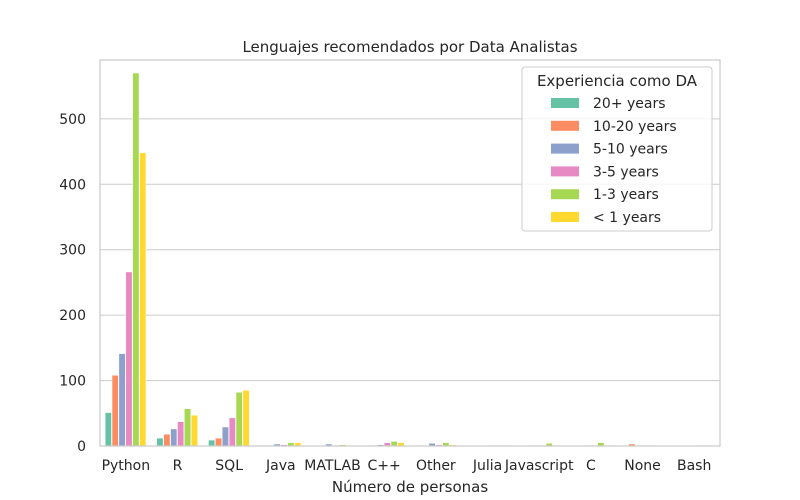 This screenshot has width=800, height=500. I want to click on x-tick-label: None, so click(642, 466).